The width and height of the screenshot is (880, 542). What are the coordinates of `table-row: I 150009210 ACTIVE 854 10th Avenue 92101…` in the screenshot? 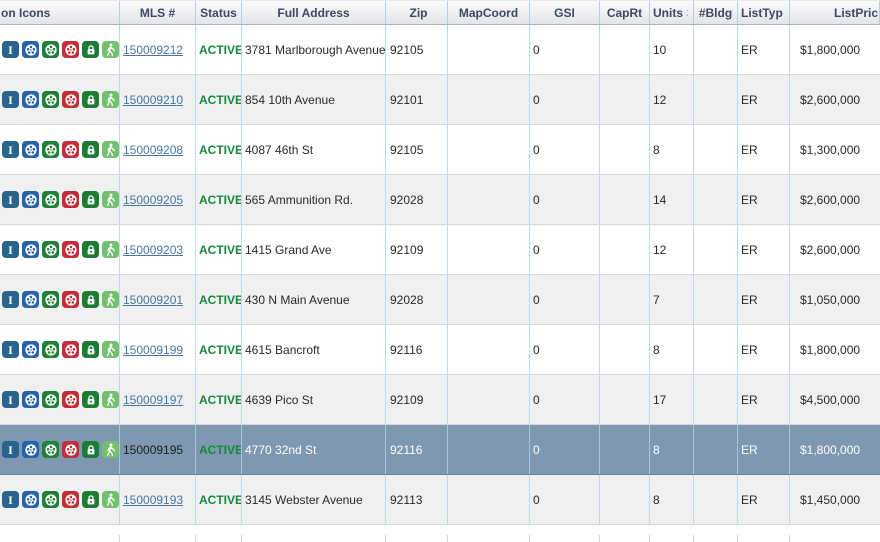 It's located at (440, 100).